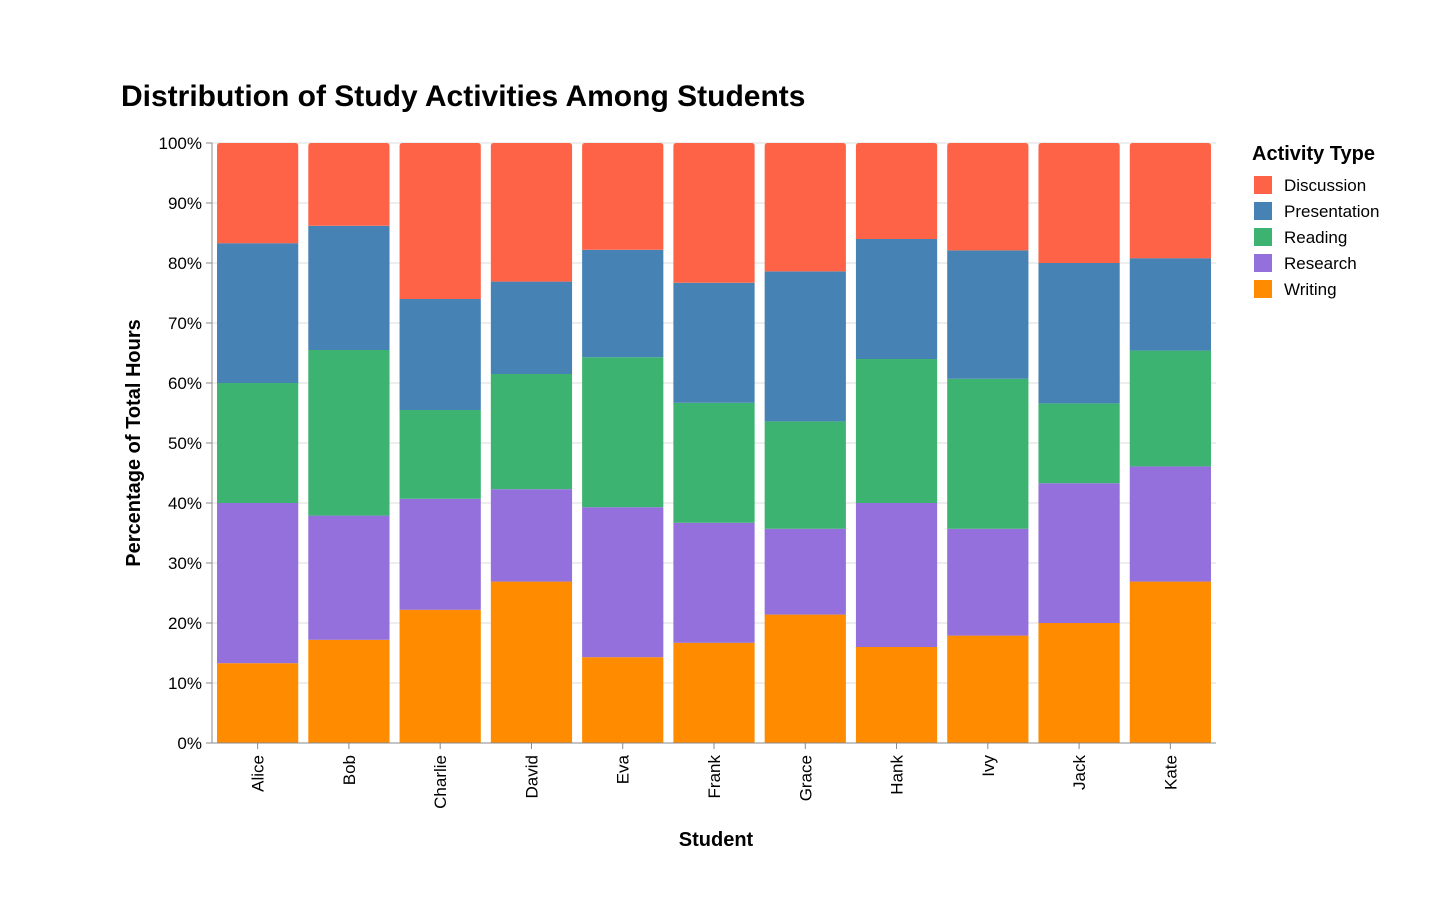 Image resolution: width=1438 pixels, height=910 pixels. Describe the element at coordinates (1079, 683) in the screenshot. I see `bar-segment-writing-jack` at that location.